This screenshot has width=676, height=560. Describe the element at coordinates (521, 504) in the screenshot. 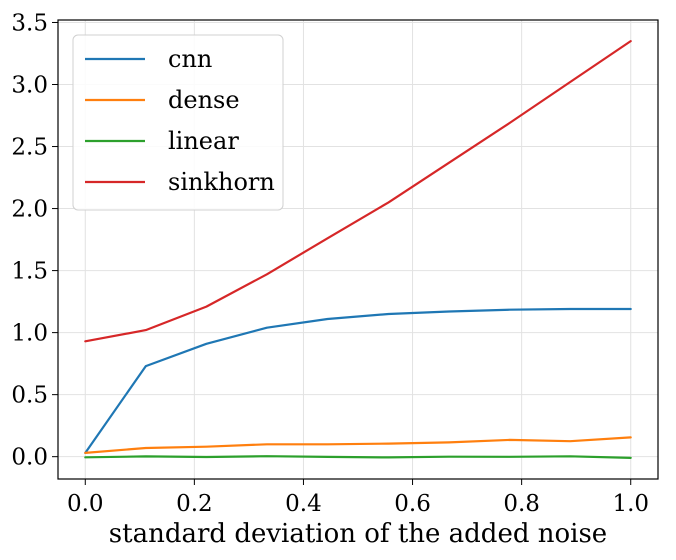

I see `x-tick-label: 0.8` at that location.